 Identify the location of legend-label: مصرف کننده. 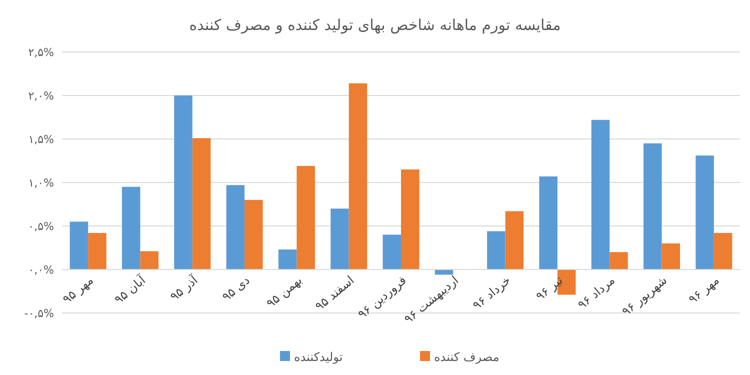
(467, 357).